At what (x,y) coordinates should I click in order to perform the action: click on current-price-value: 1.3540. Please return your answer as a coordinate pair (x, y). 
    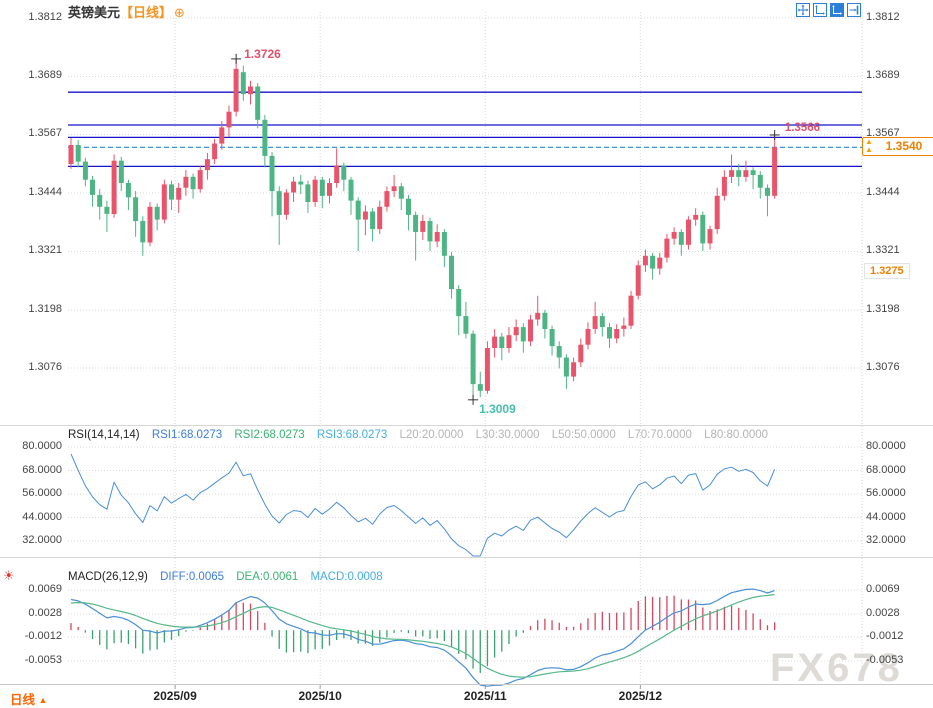
    Looking at the image, I should click on (904, 146).